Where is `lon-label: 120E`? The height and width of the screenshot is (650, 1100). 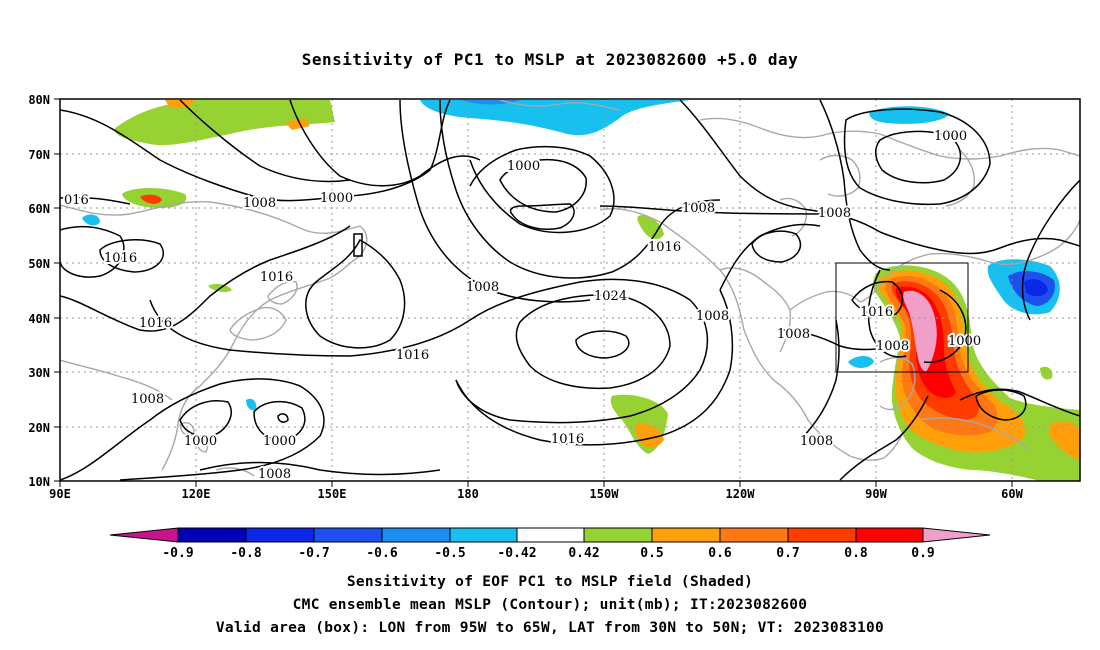
lon-label: 120E is located at coordinates (196, 494).